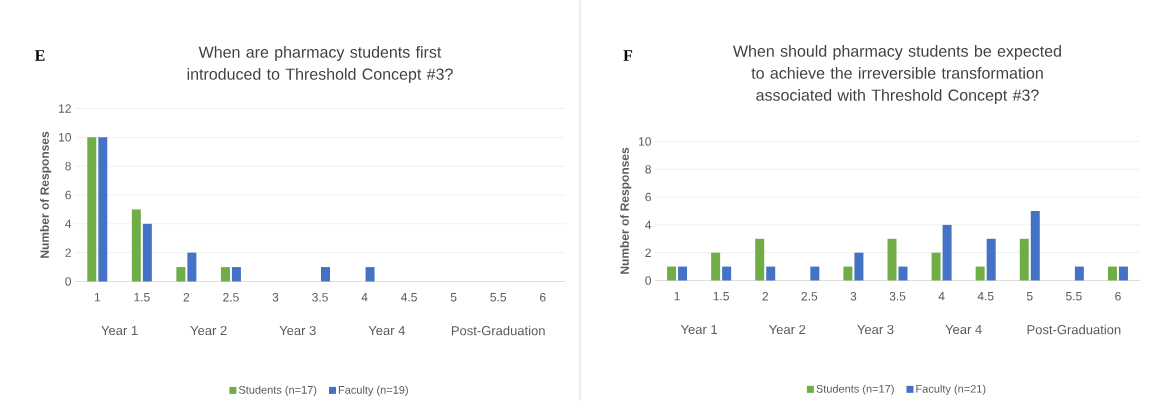 The width and height of the screenshot is (1152, 401). I want to click on text: E, so click(39, 55).